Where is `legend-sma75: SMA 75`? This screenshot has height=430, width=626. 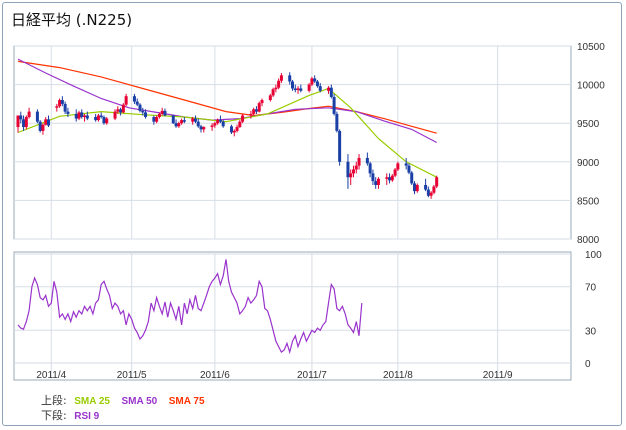
legend-sma75: SMA 75 is located at coordinates (186, 401).